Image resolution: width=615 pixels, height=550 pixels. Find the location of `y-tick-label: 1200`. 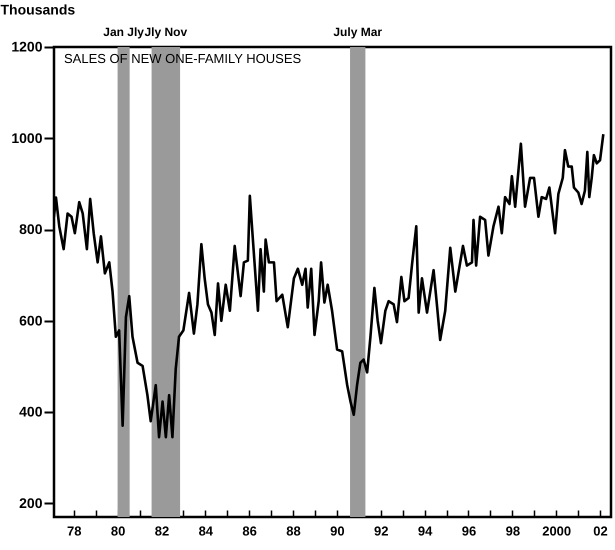

y-tick-label: 1200 is located at coordinates (27, 46).